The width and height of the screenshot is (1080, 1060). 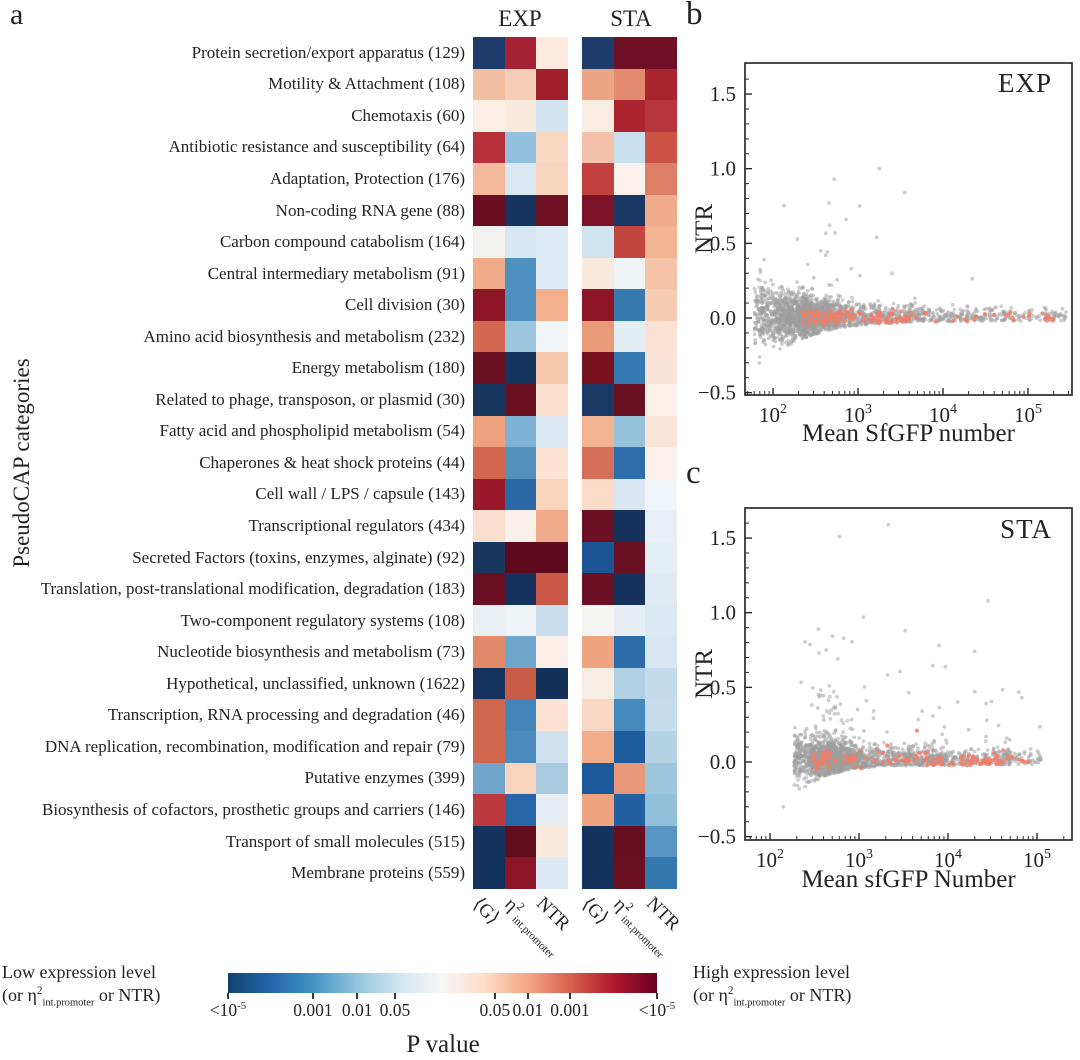 I want to click on heatmap-row-label: Cell wall / LPS / capsule (143), so click(x=360, y=494).